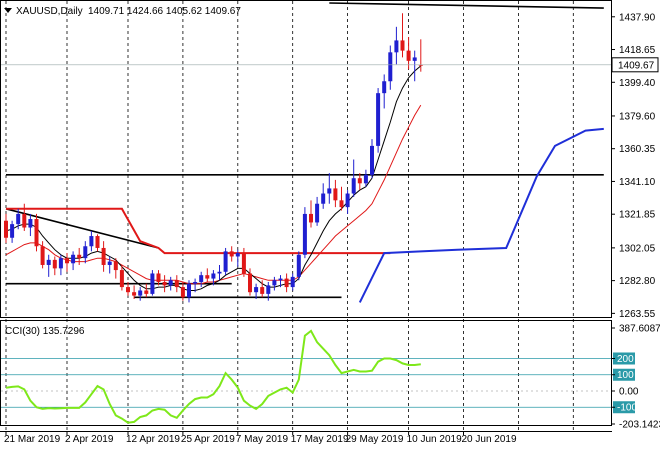 This screenshot has height=450, width=660. I want to click on price-tick-label: 1399.40, so click(637, 83).